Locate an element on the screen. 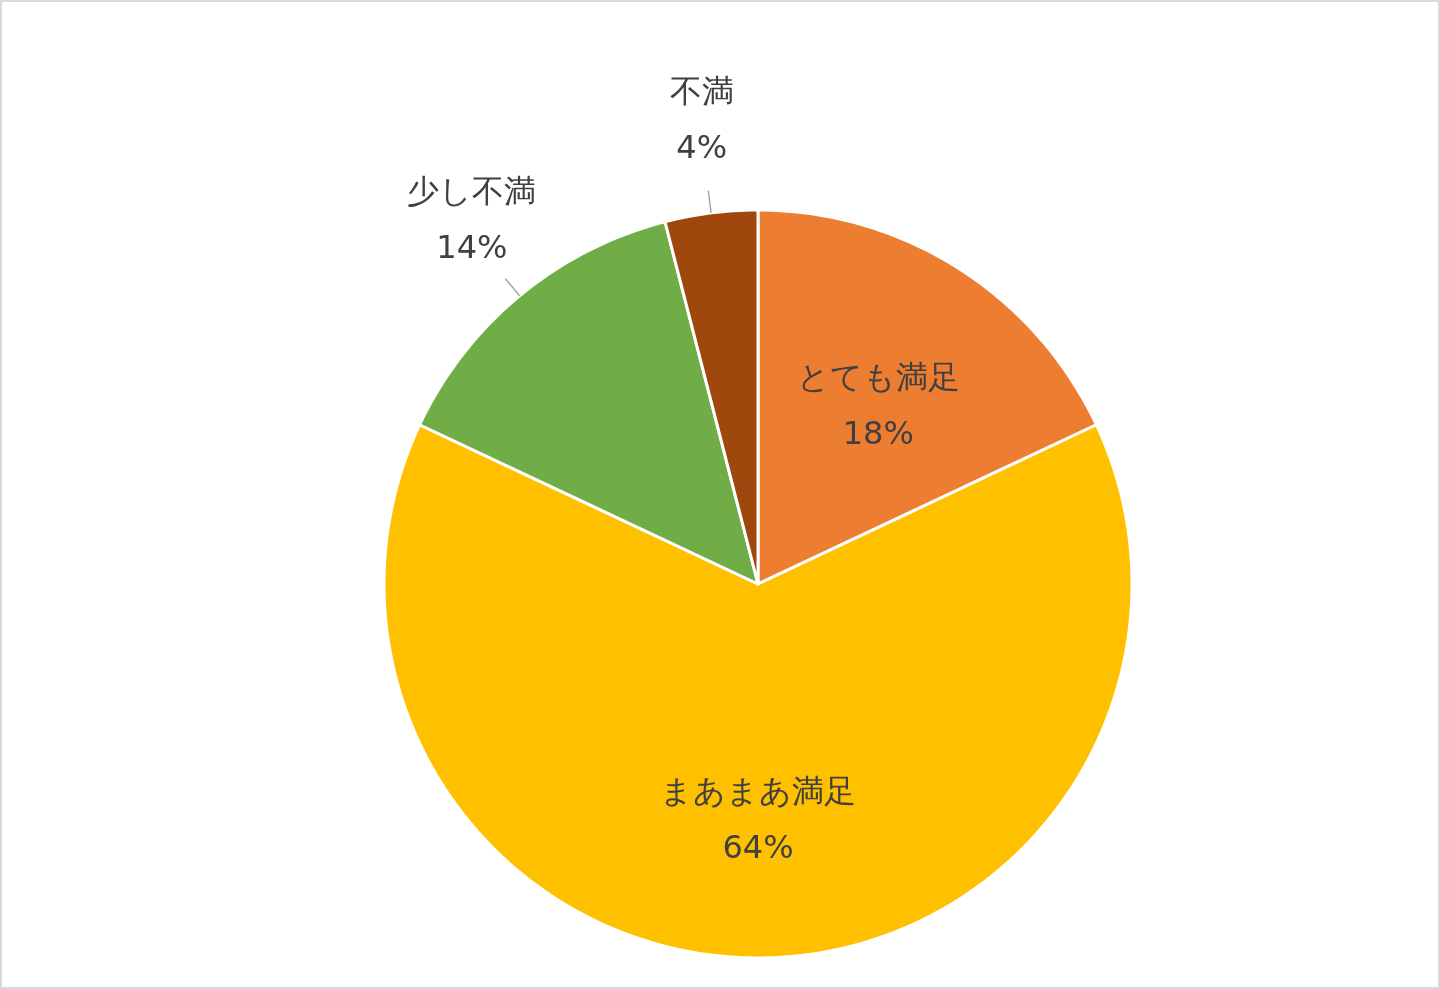  data-label: 4% is located at coordinates (702, 147).